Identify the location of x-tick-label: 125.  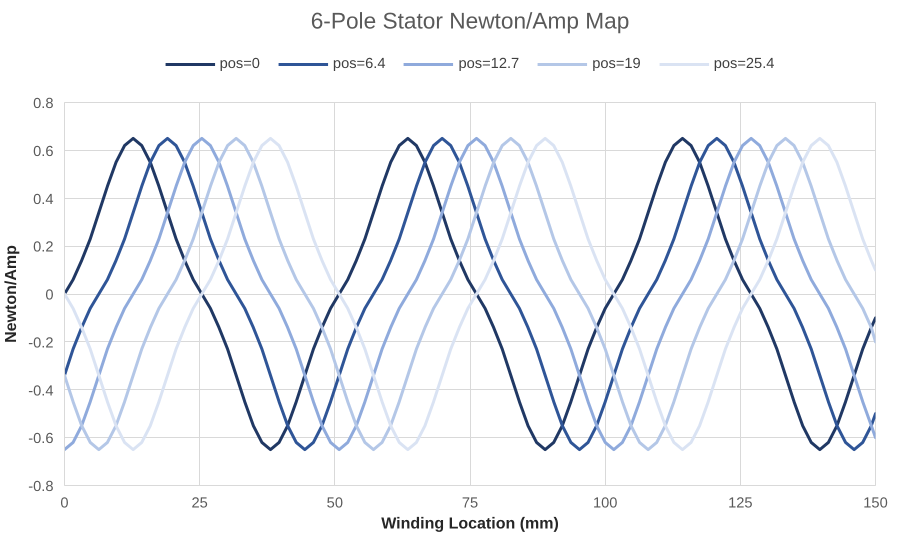
(740, 504).